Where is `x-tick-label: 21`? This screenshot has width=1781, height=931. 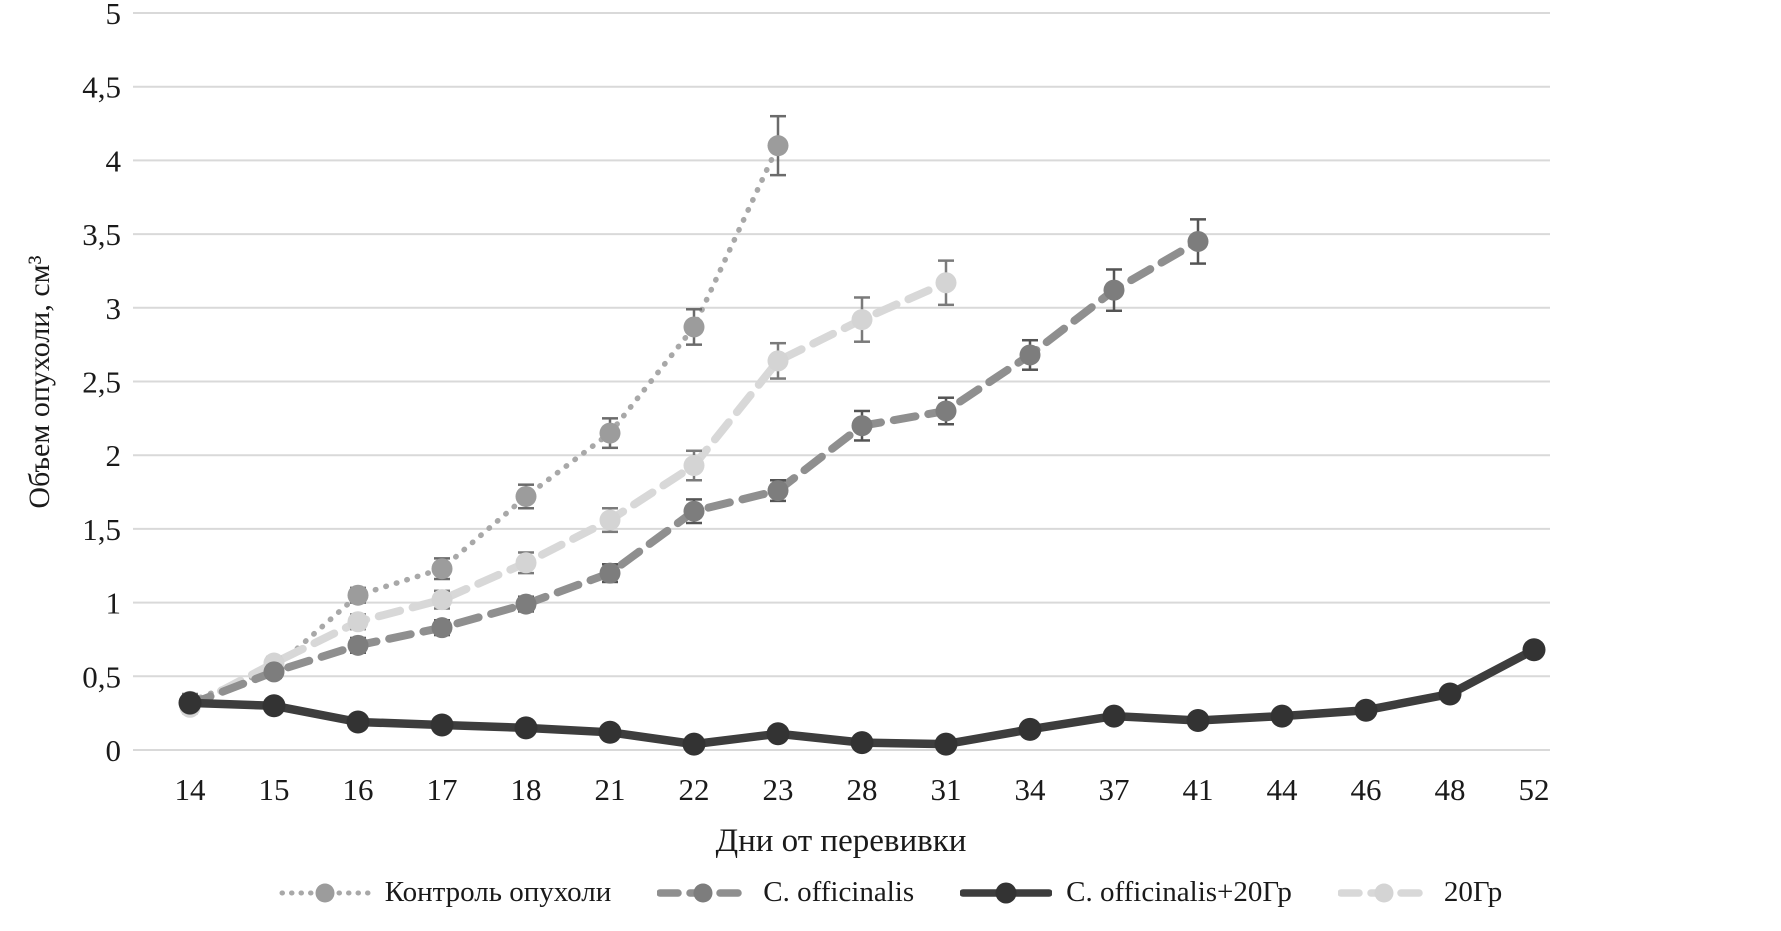 x-tick-label: 21 is located at coordinates (610, 789).